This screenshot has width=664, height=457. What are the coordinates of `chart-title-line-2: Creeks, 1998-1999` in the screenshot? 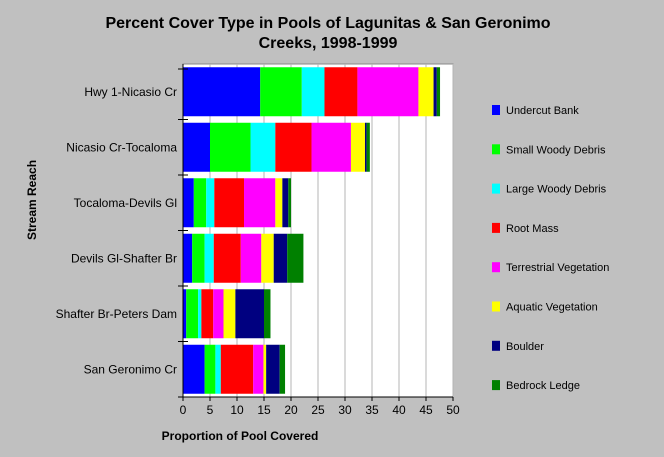 It's located at (328, 43).